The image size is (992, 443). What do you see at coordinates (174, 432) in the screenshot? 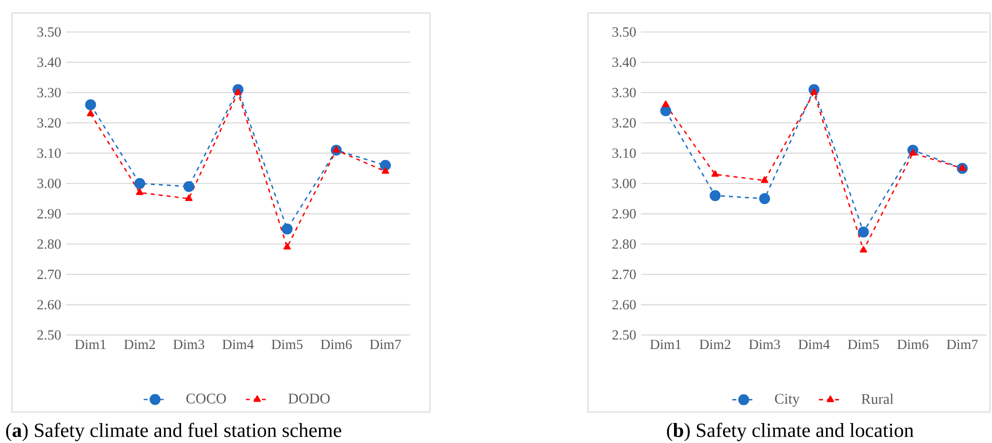
I see `text: (a) Safety climate and fuel station scheme` at bounding box center [174, 432].